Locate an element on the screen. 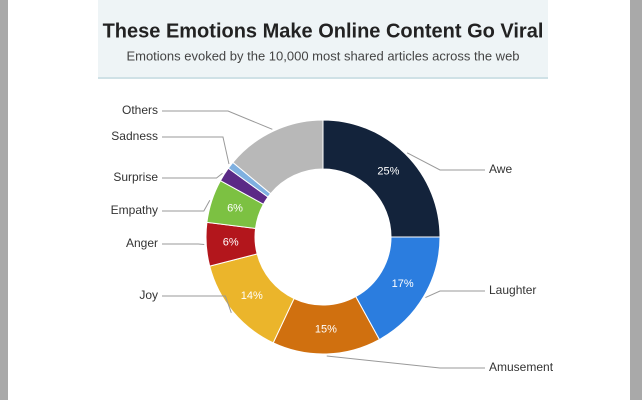 This screenshot has height=400, width=642. category-label: Surprise is located at coordinates (135, 177).